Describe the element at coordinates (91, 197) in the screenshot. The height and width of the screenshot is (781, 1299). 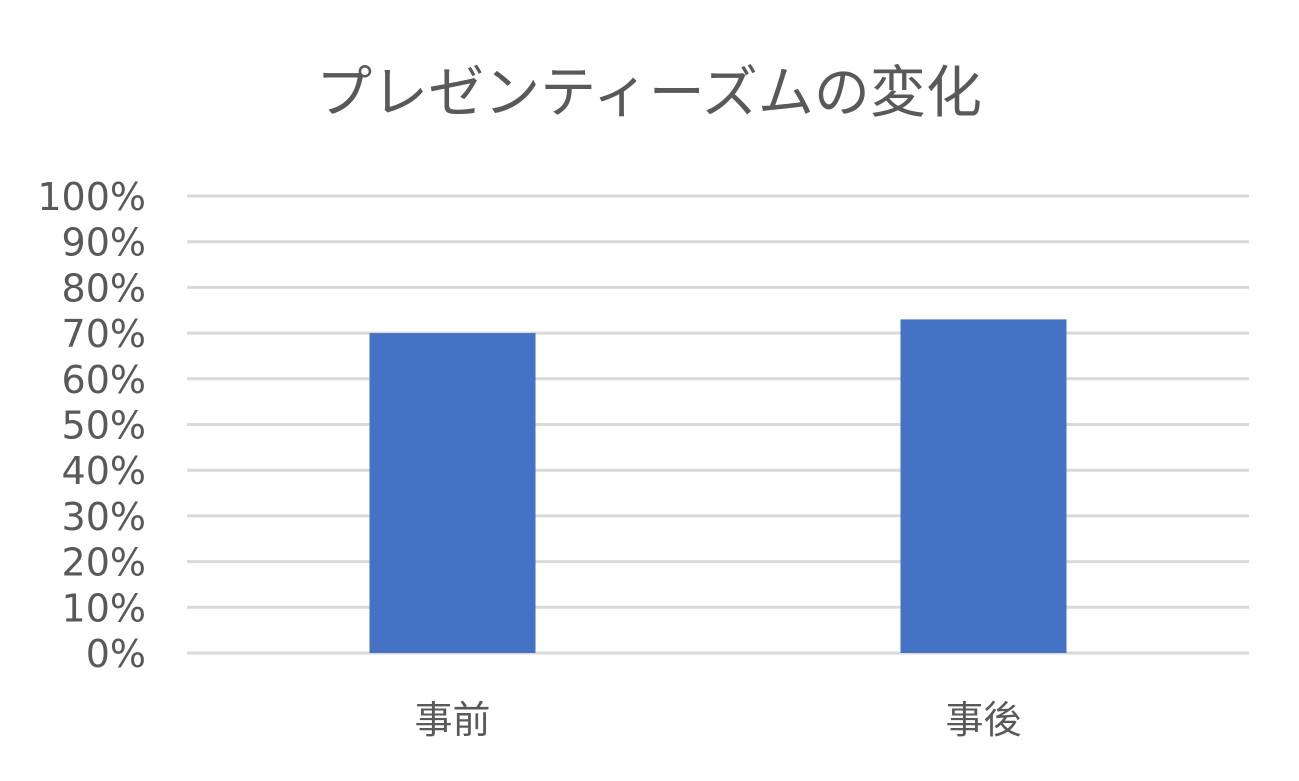
I see `y-tick-label: 100%` at that location.